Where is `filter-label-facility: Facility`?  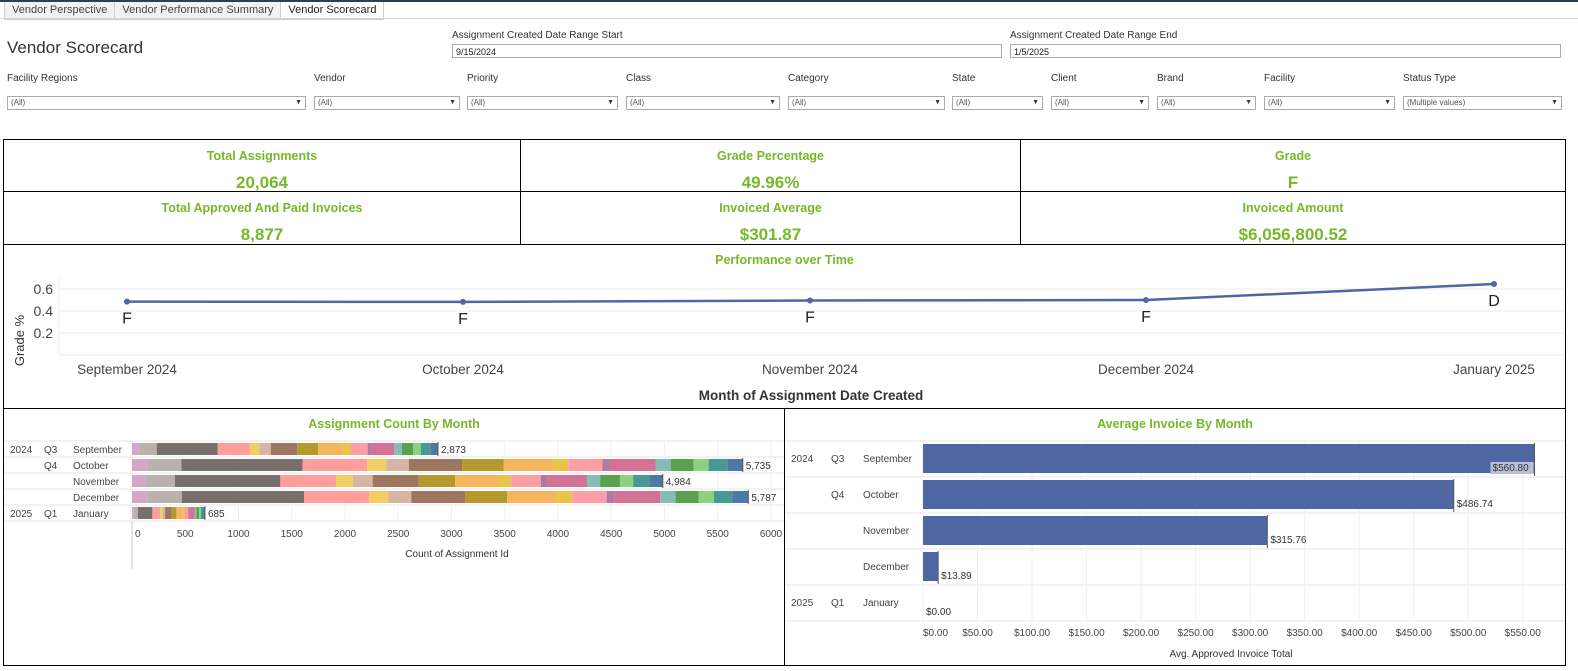 filter-label-facility: Facility is located at coordinates (1280, 78).